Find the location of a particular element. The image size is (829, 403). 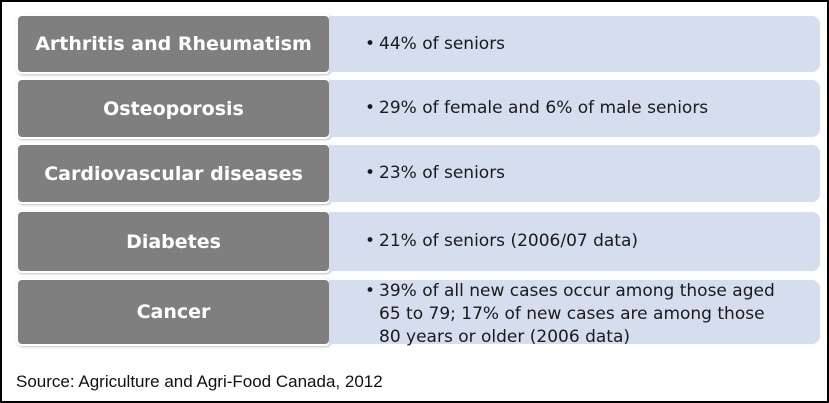

table-row: Arthritis and Rheumatism • 44% of seniors is located at coordinates (418, 44).